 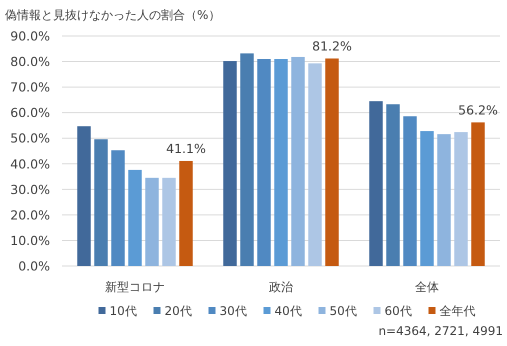 I want to click on x-tick-label: 新型コロナ, so click(x=135, y=287).